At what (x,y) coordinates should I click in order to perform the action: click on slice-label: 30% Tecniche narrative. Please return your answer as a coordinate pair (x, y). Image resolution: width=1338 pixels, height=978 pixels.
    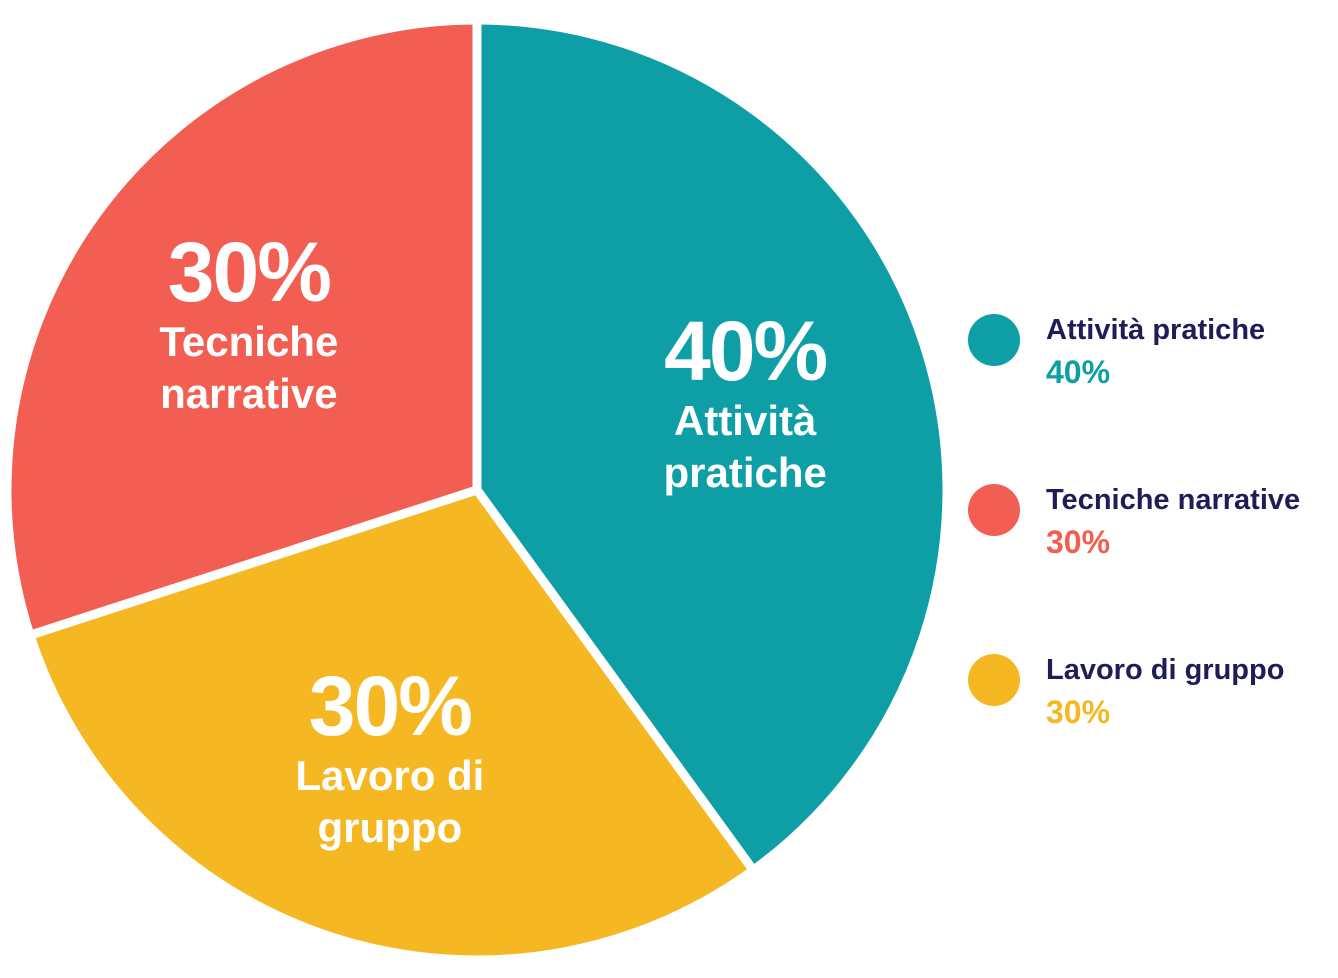
    Looking at the image, I should click on (249, 324).